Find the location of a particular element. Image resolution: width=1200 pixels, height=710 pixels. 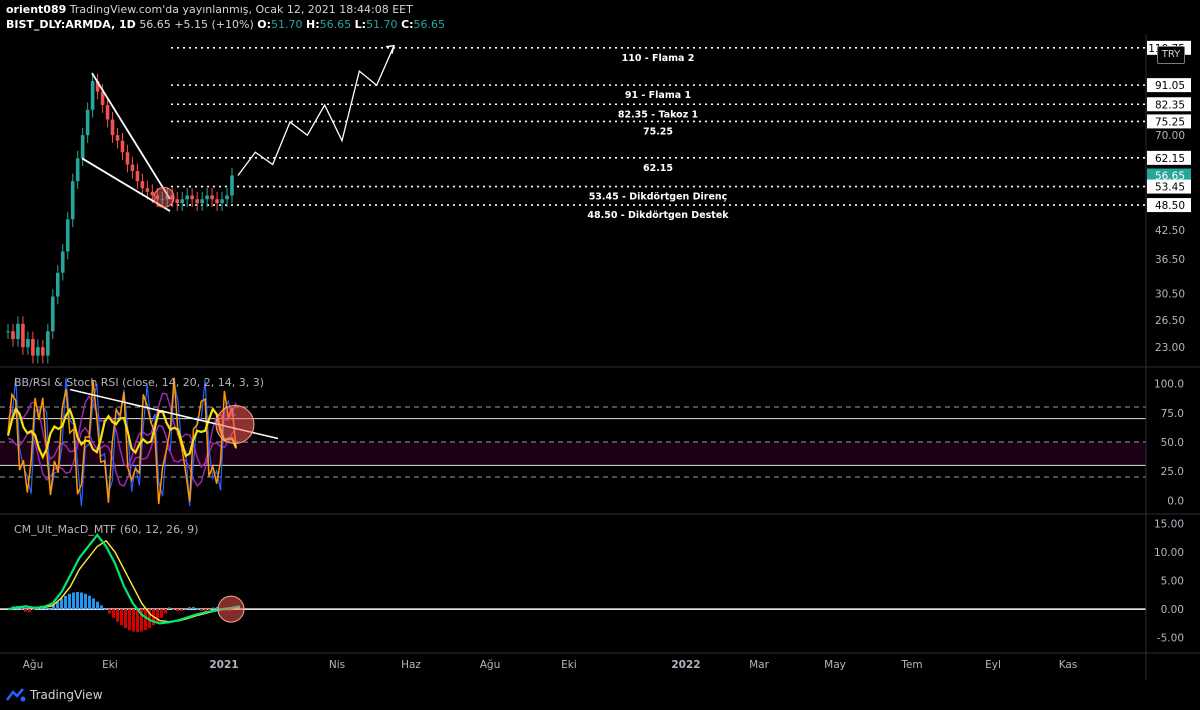

time-tick-label: Eki is located at coordinates (569, 665).